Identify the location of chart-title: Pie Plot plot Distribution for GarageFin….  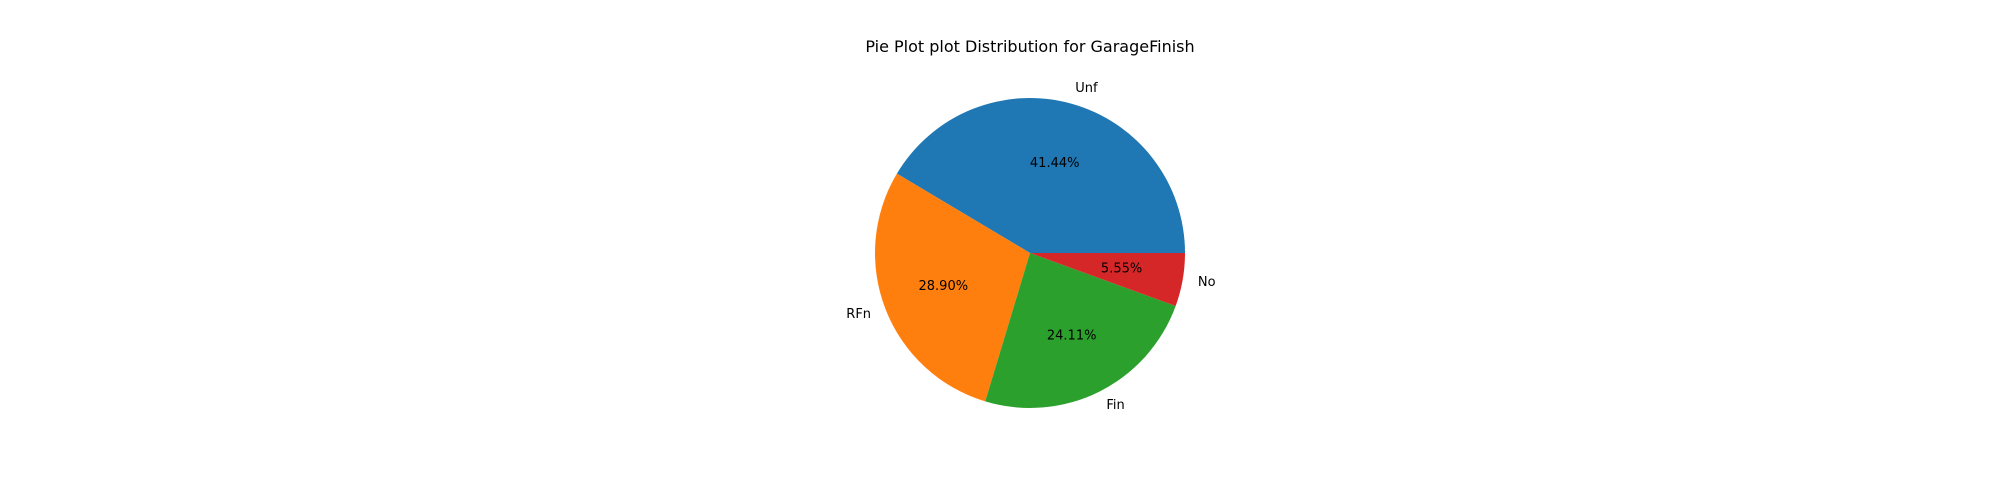
(1029, 46).